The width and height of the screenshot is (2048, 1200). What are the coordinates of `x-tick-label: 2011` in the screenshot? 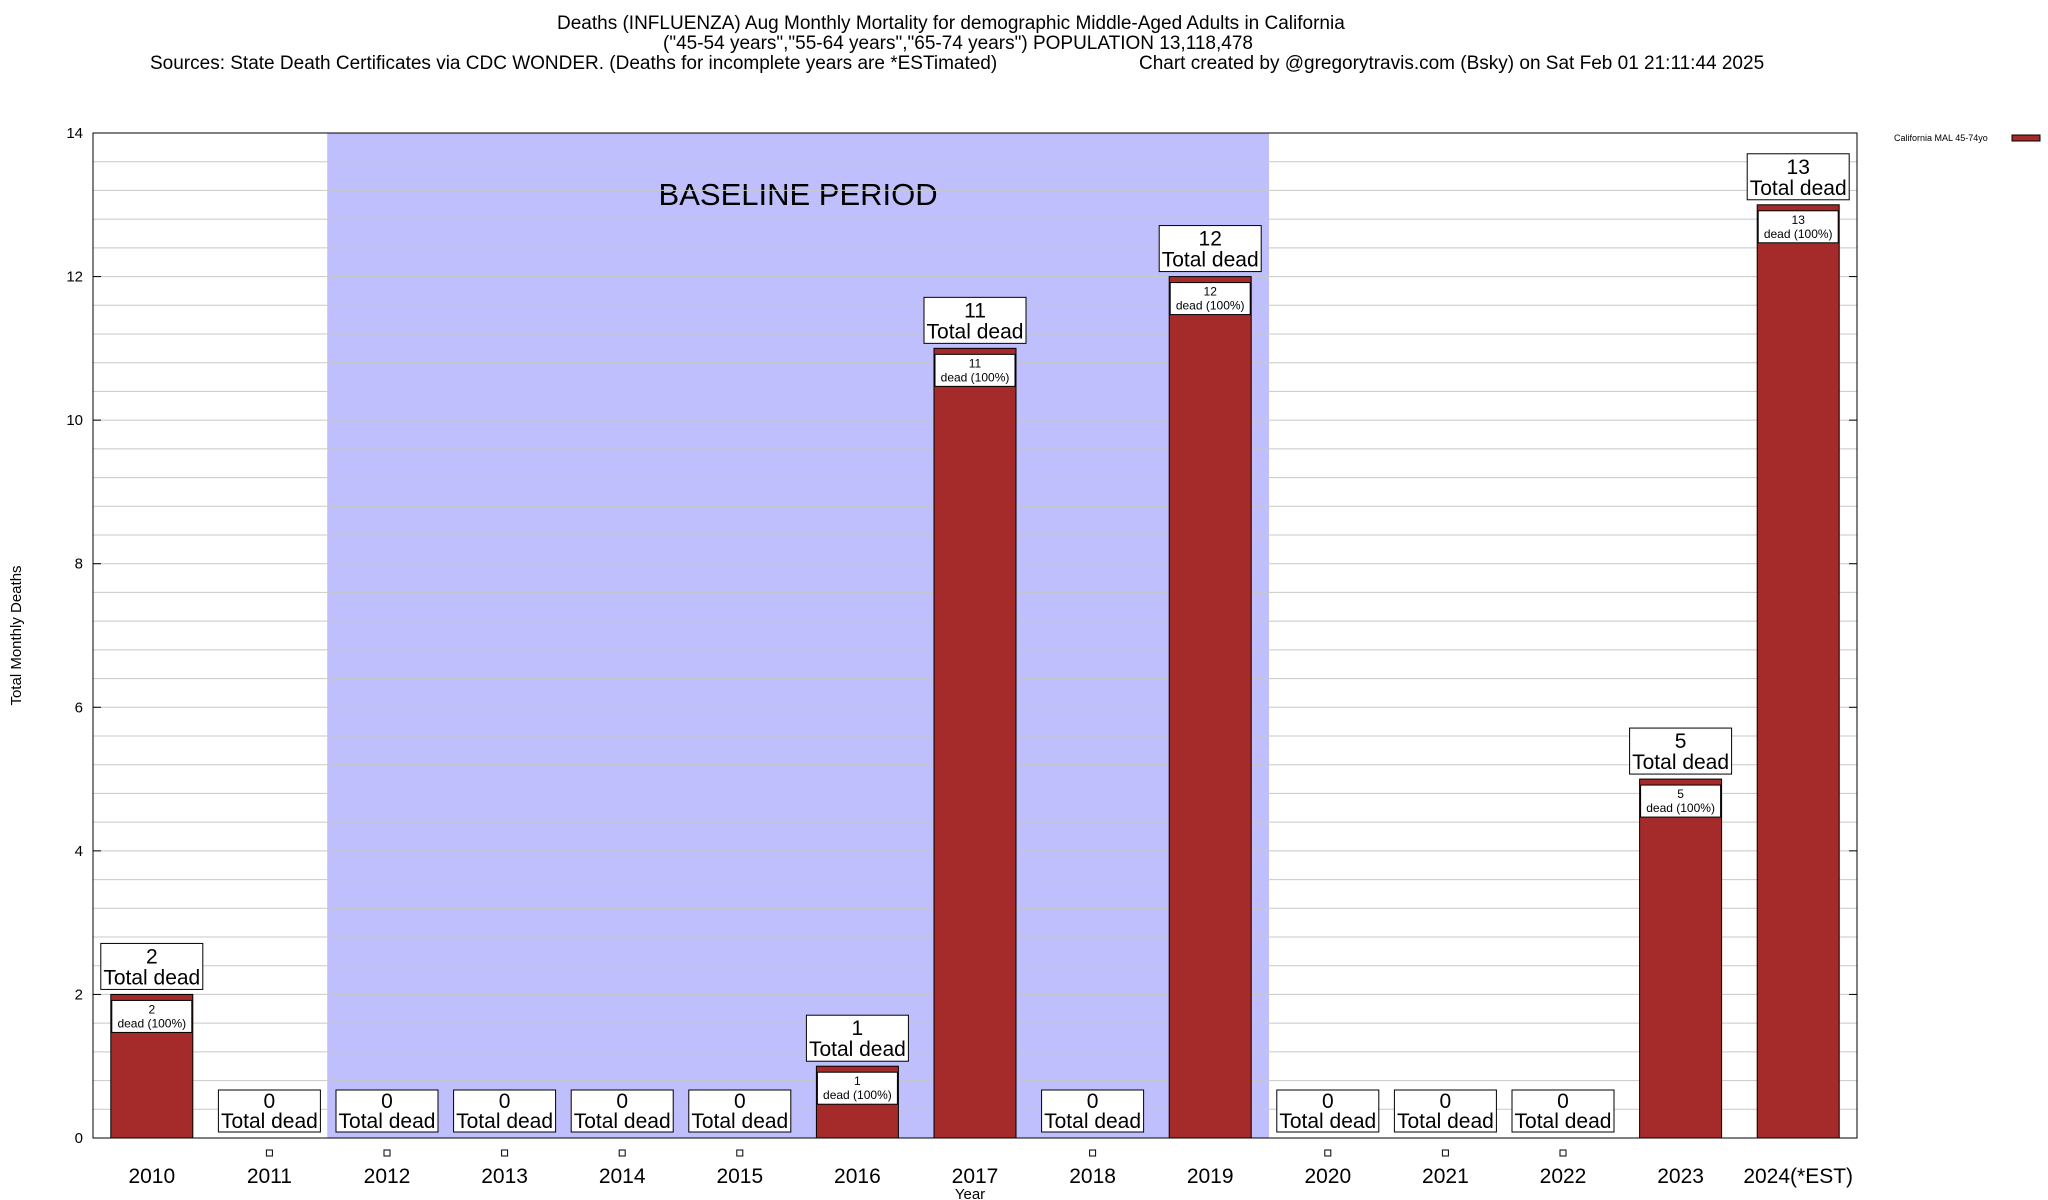 It's located at (269, 1176).